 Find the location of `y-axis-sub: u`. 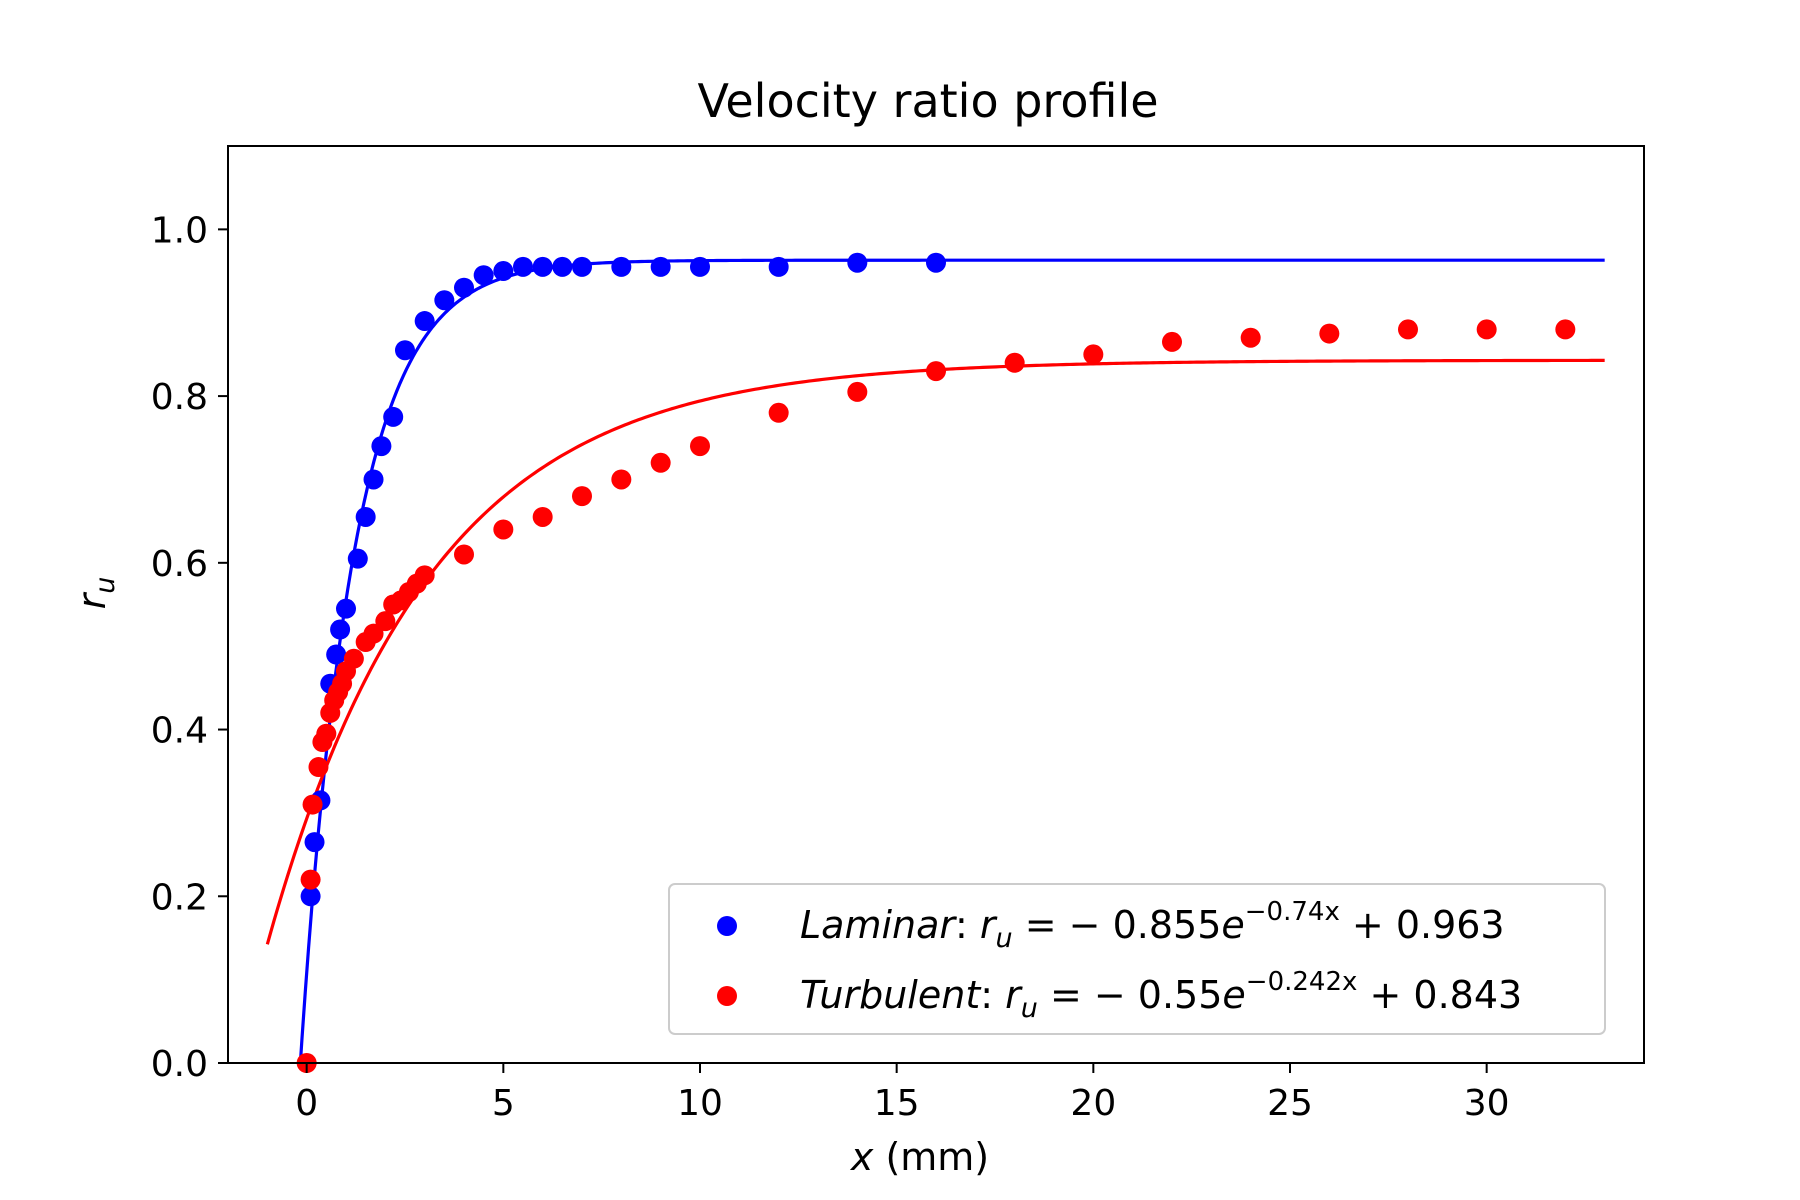

y-axis-sub: u is located at coordinates (105, 585).